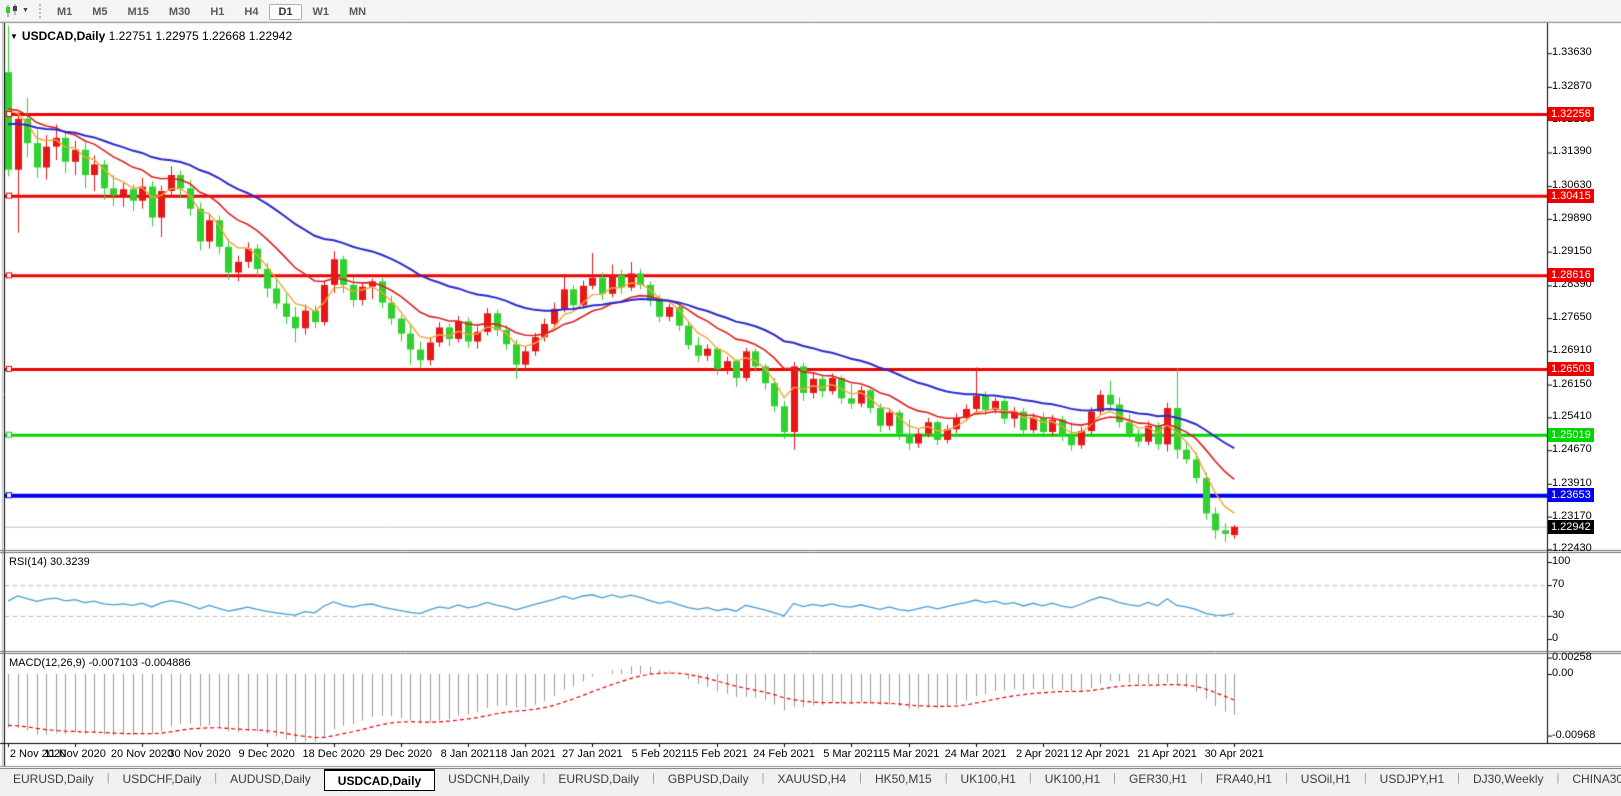  What do you see at coordinates (1412, 779) in the screenshot?
I see `symbol-tab-USDJPY-H1: USDJPY,H1` at bounding box center [1412, 779].